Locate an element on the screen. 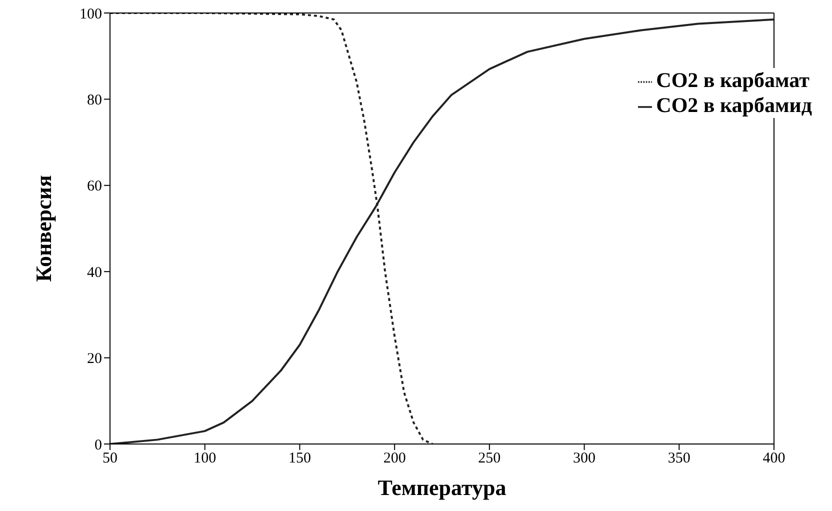  y-tick-label: 40 is located at coordinates (94, 272).